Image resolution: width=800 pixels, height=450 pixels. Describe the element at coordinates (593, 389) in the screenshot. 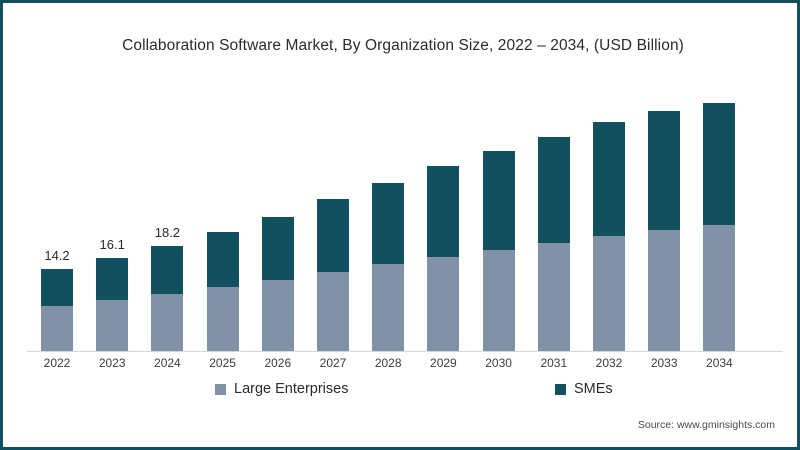

I see `legend-label-smes: SMEs` at that location.